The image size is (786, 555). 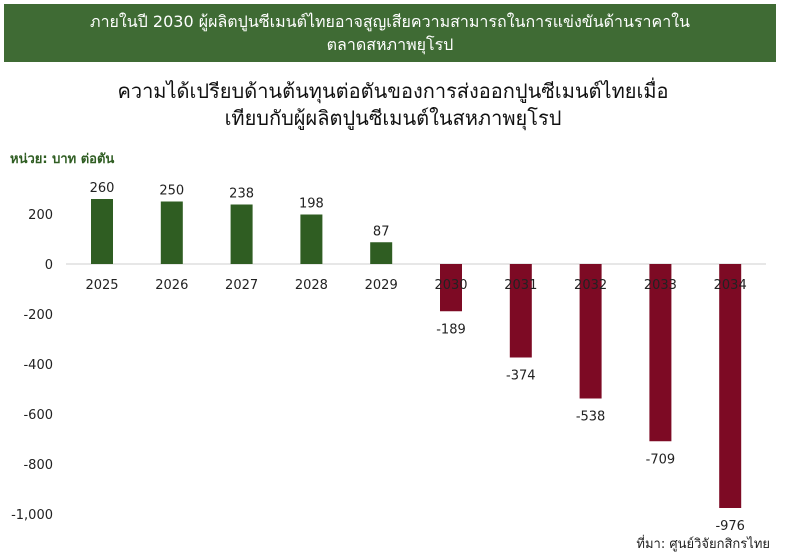 What do you see at coordinates (660, 353) in the screenshot?
I see `bar-2033` at bounding box center [660, 353].